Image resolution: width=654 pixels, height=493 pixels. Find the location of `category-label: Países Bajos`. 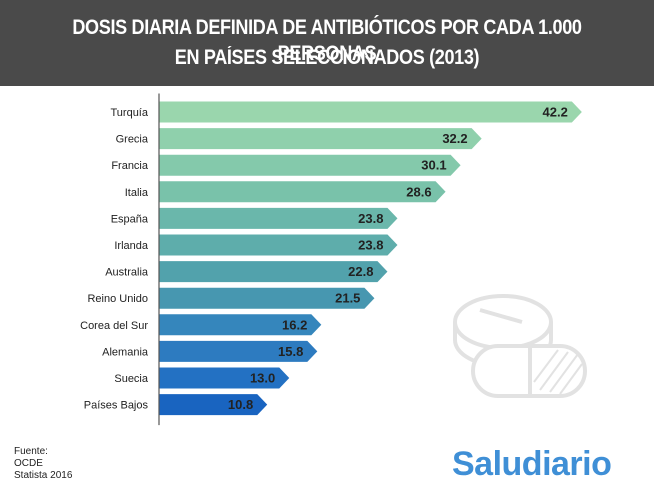

category-label: Países Bajos is located at coordinates (116, 406).